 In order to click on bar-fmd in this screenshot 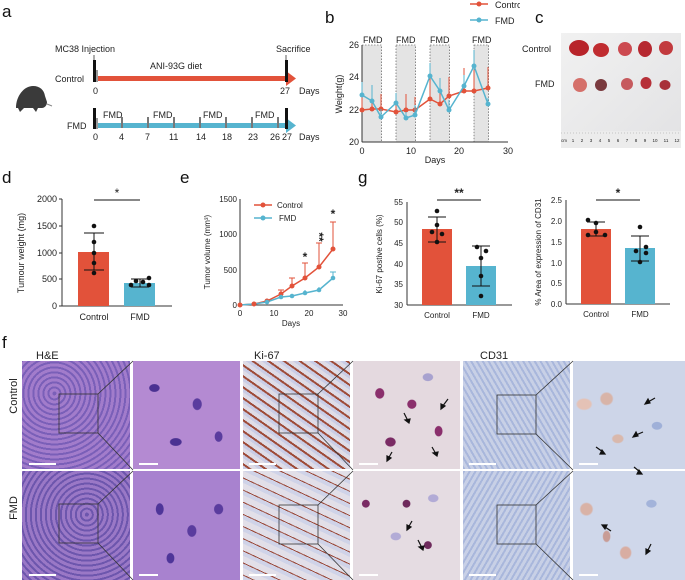, I will do `click(139, 294)`.